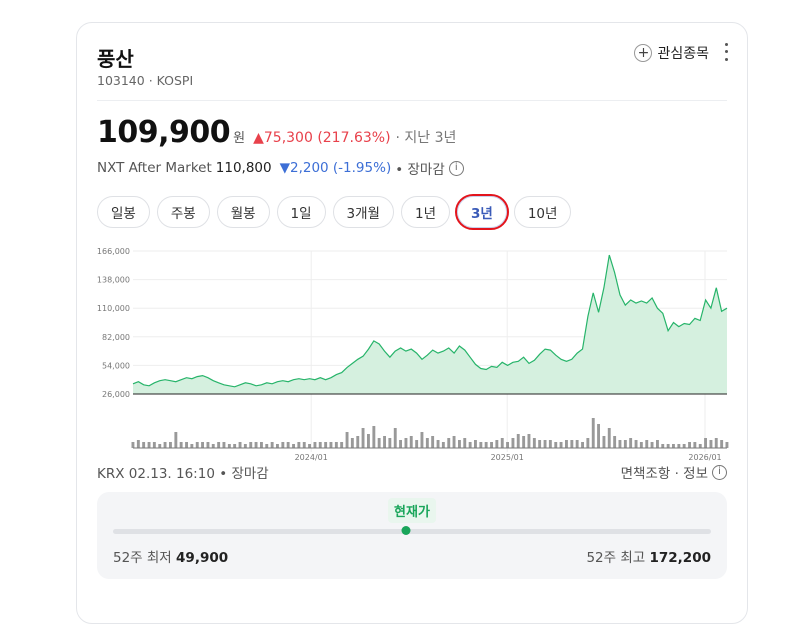 This screenshot has height=624, width=795. Describe the element at coordinates (113, 308) in the screenshot. I see `y-tick-label: 110,000` at that location.